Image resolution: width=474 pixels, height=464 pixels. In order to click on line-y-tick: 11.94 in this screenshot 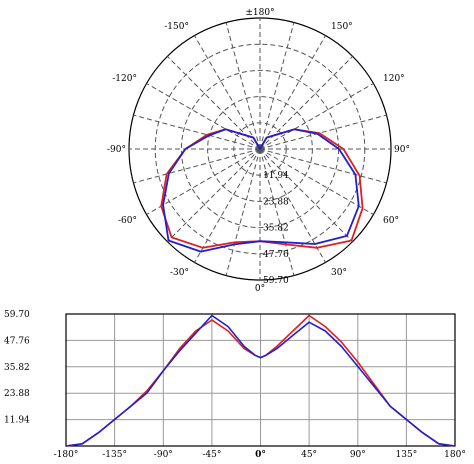, I will do `click(17, 421)`.